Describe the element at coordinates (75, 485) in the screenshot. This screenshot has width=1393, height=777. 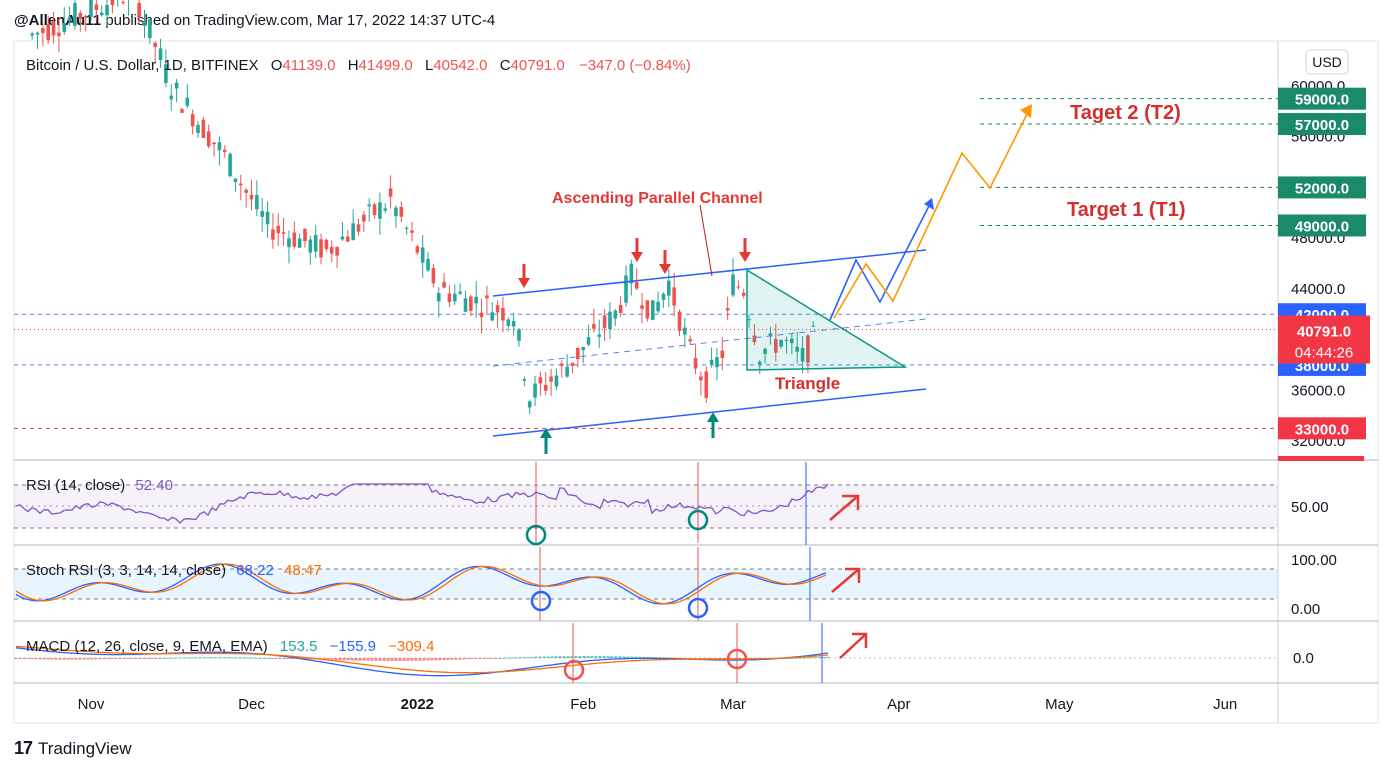
I see `rsi-label: RSI (14, close)` at that location.